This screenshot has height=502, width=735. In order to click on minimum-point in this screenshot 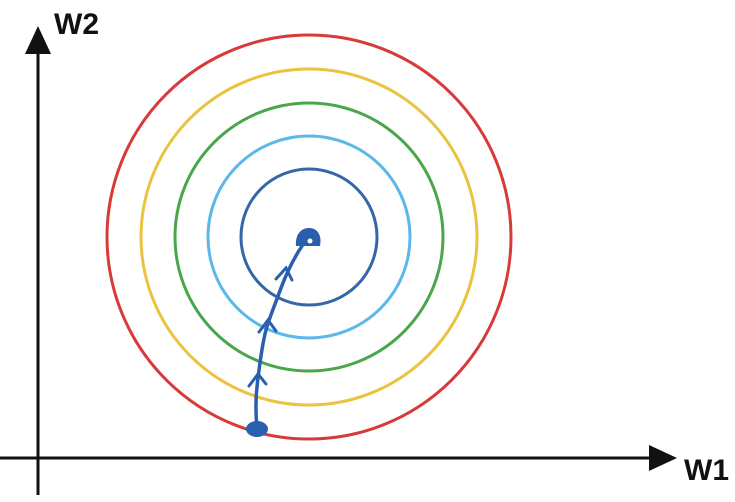, I will do `click(308, 237)`.